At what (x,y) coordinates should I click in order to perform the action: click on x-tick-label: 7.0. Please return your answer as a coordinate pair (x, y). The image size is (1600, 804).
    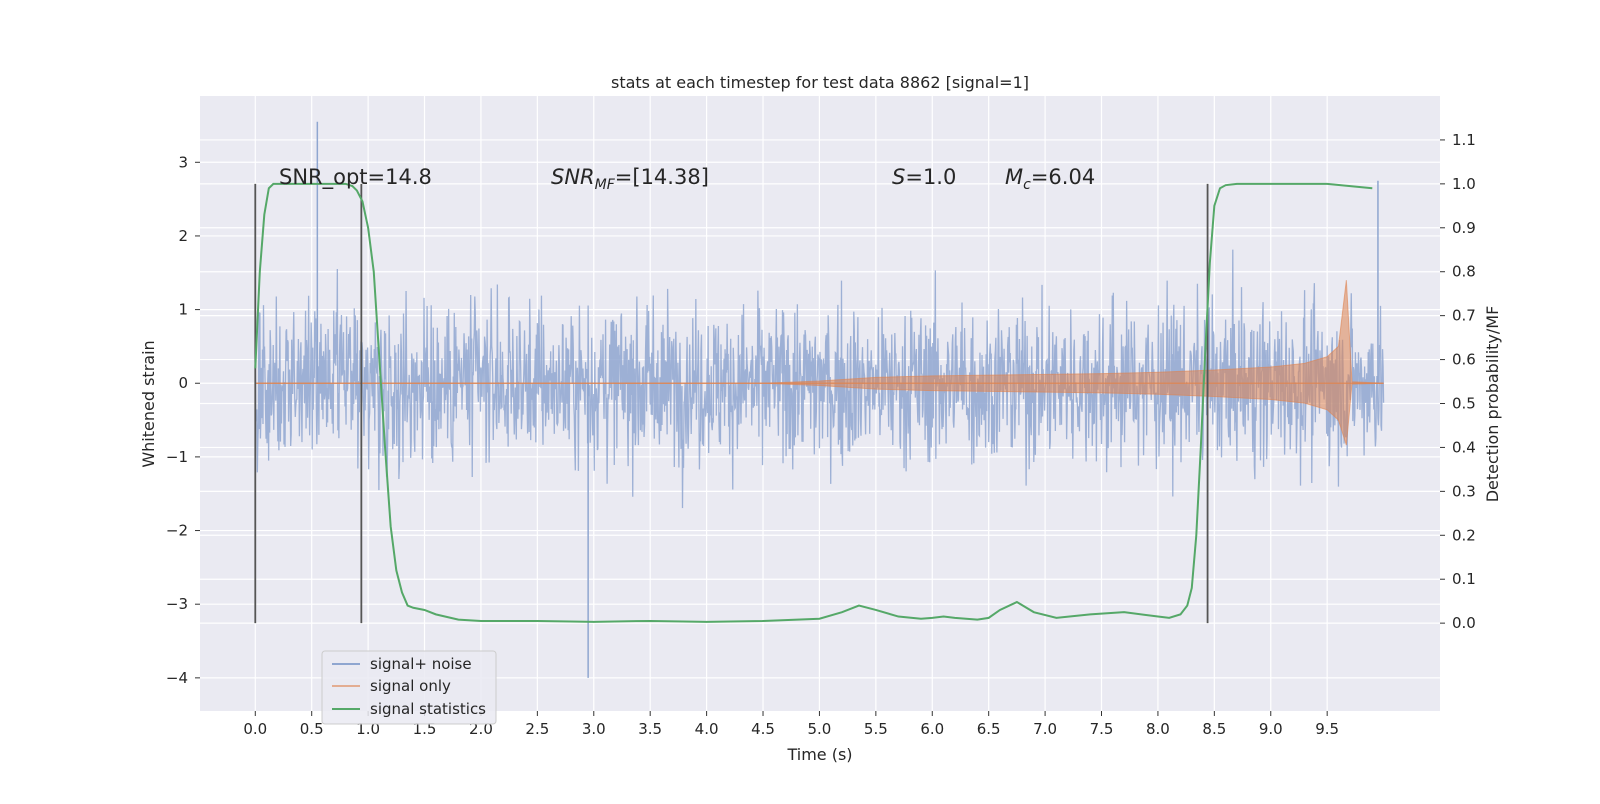
    Looking at the image, I should click on (1045, 729).